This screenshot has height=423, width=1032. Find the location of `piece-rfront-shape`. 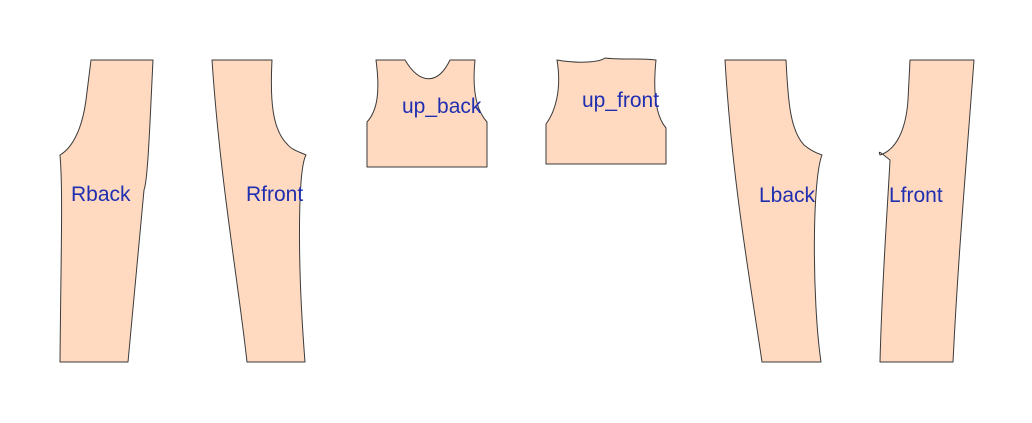

piece-rfront-shape is located at coordinates (259, 211).